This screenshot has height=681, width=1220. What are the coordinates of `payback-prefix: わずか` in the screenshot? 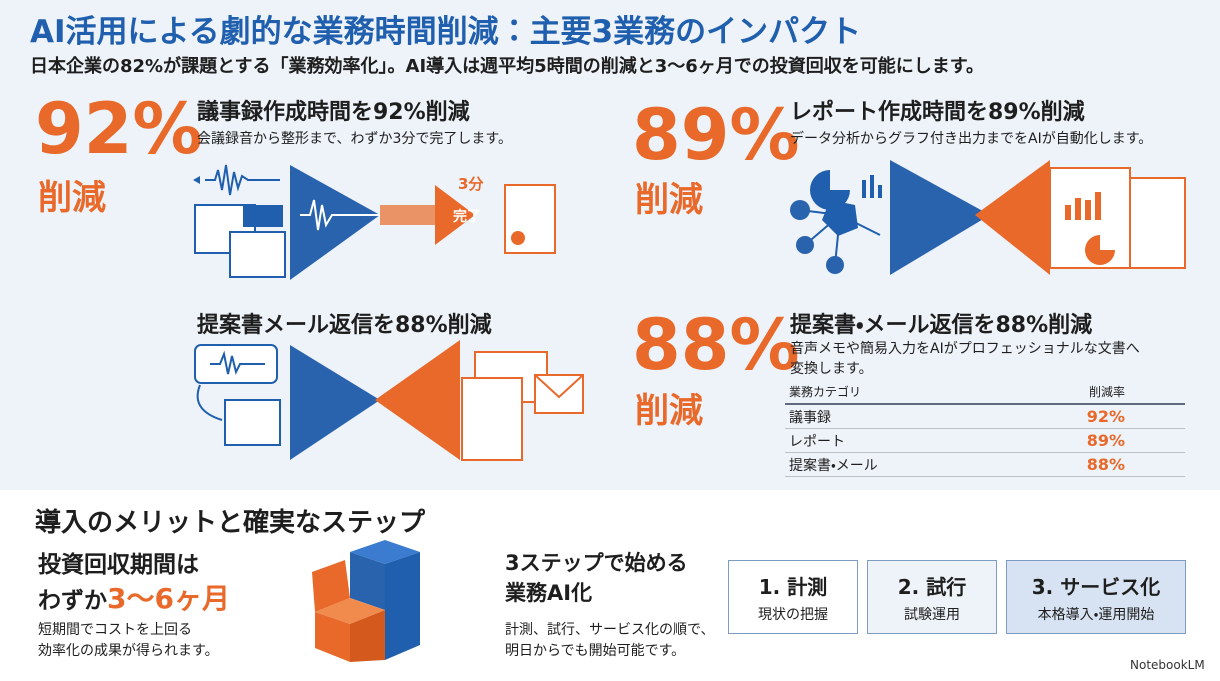 It's located at (72, 601).